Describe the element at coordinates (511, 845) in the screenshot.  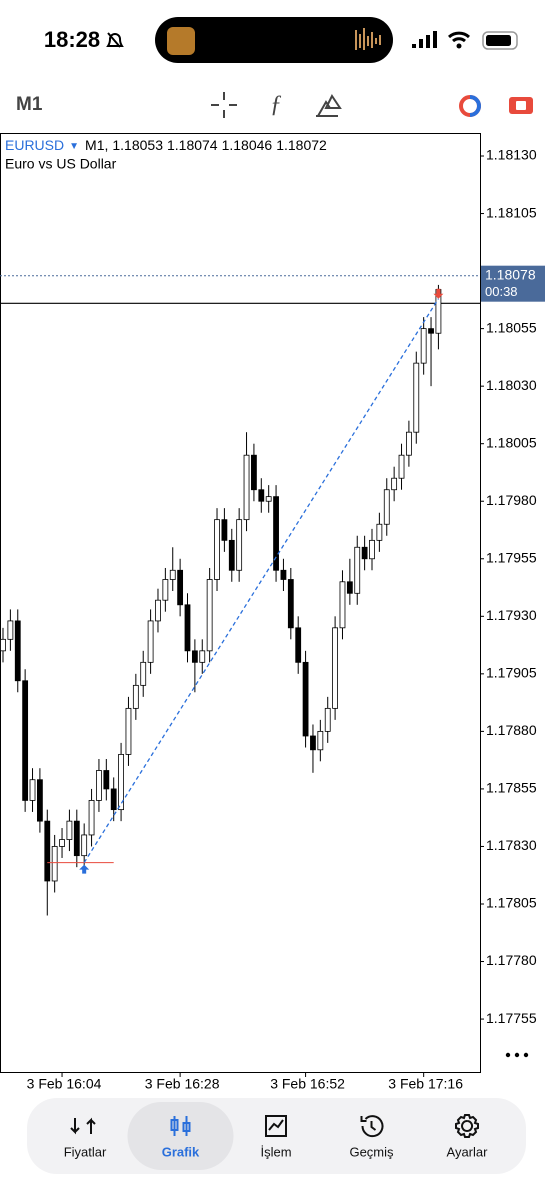
I see `y-tick-label: 1.17830` at that location.